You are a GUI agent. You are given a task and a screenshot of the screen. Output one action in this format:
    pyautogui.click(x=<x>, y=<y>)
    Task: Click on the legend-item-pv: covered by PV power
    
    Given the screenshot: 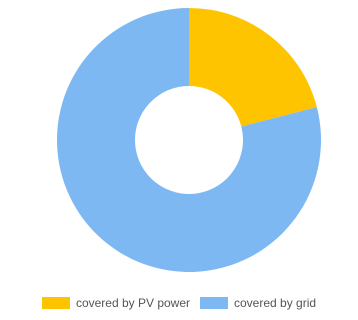 What is the action you would take?
    pyautogui.click(x=115, y=303)
    